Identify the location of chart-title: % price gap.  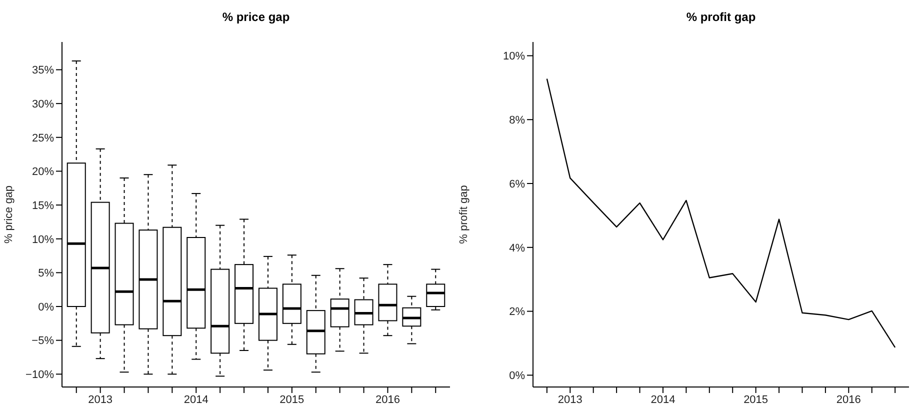
(256, 17).